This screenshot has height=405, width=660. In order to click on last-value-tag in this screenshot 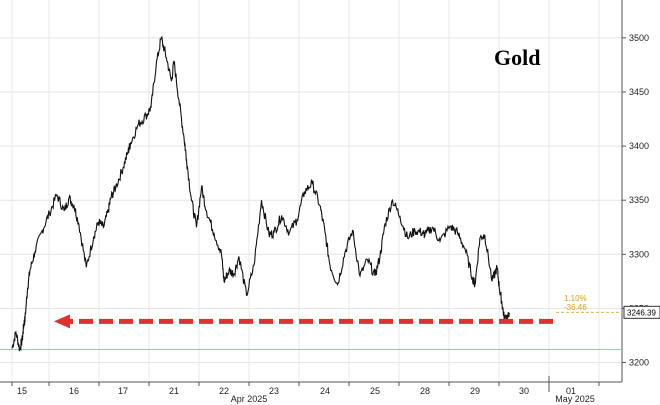, I will do `click(641, 312)`.